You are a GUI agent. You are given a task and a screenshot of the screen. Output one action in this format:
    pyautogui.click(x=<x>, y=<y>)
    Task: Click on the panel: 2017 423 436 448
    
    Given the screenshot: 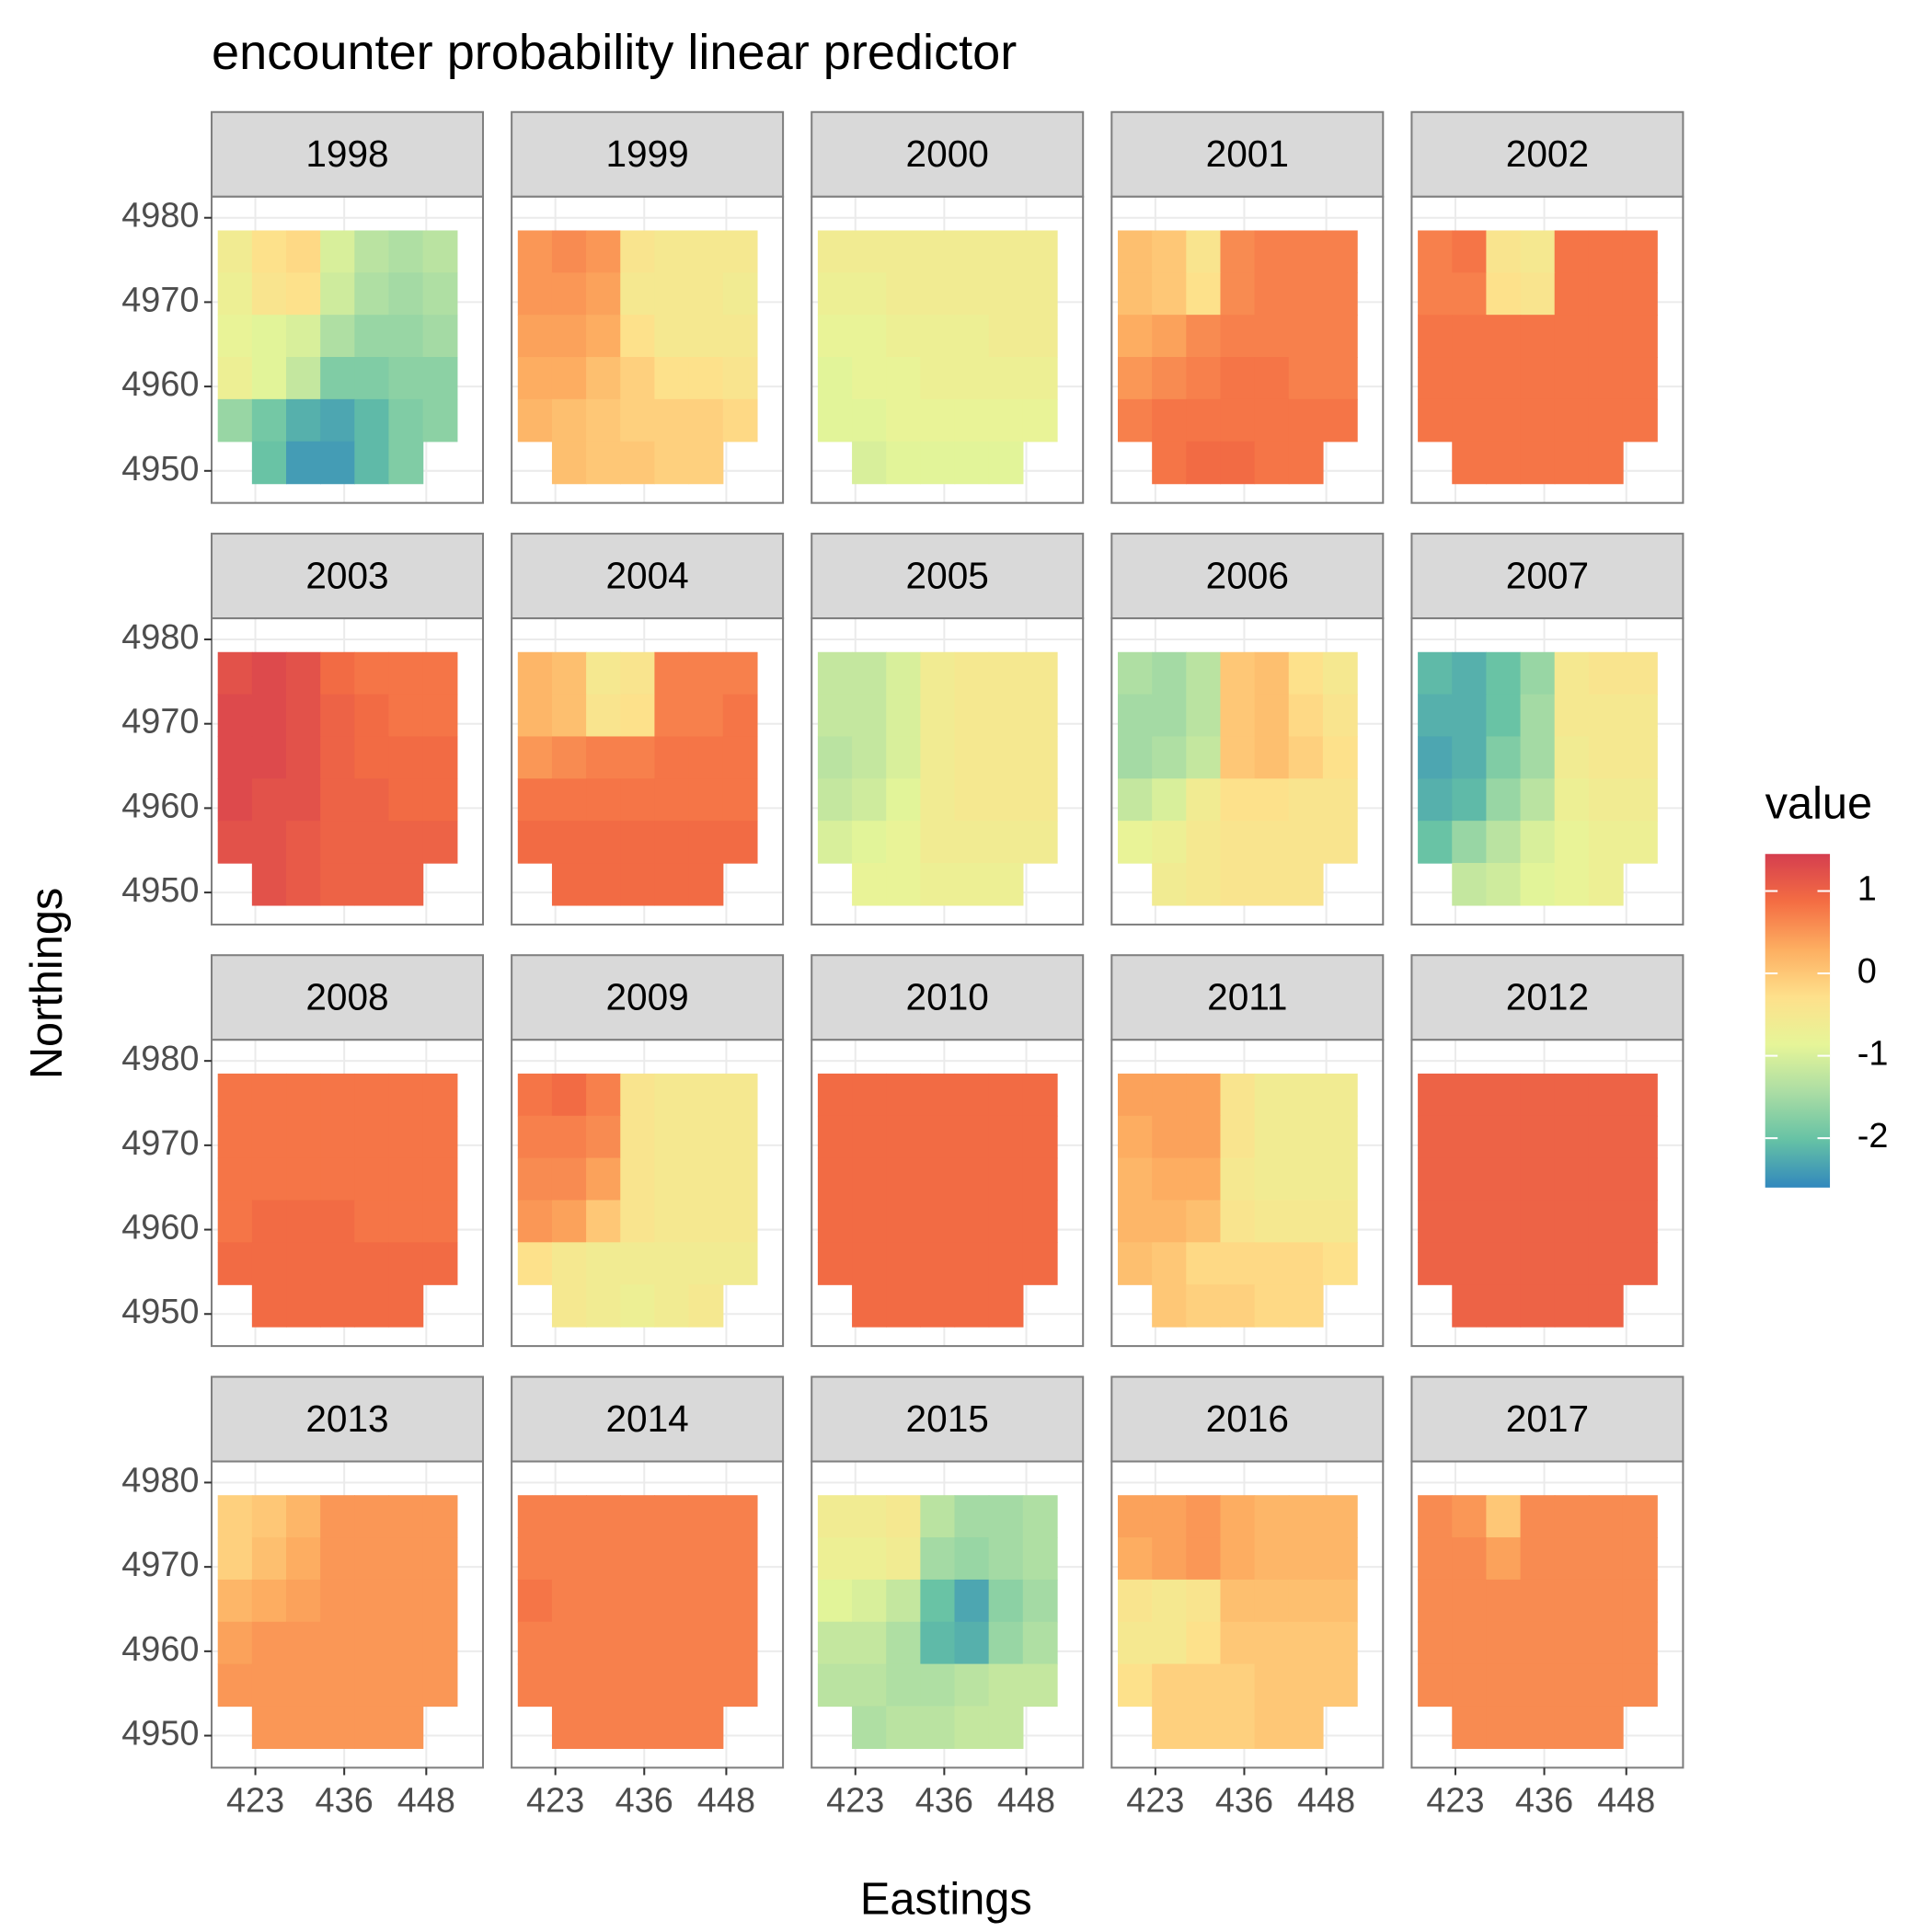 What is the action you would take?
    pyautogui.click(x=1547, y=1597)
    